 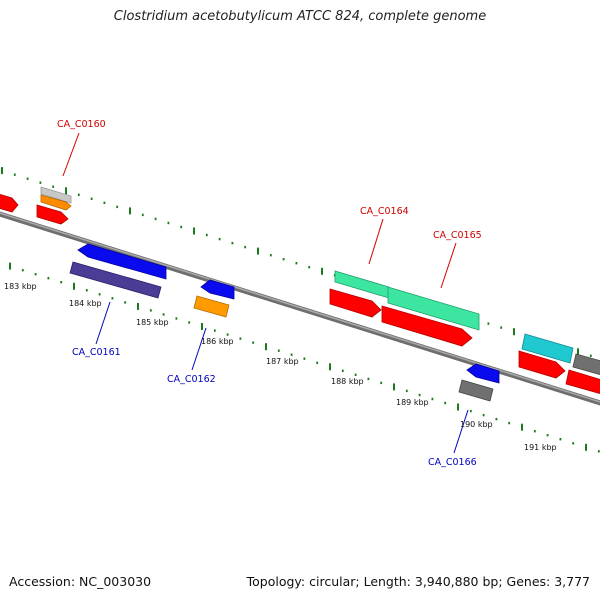 I want to click on kbp-label: 183 kbp, so click(x=20, y=286).